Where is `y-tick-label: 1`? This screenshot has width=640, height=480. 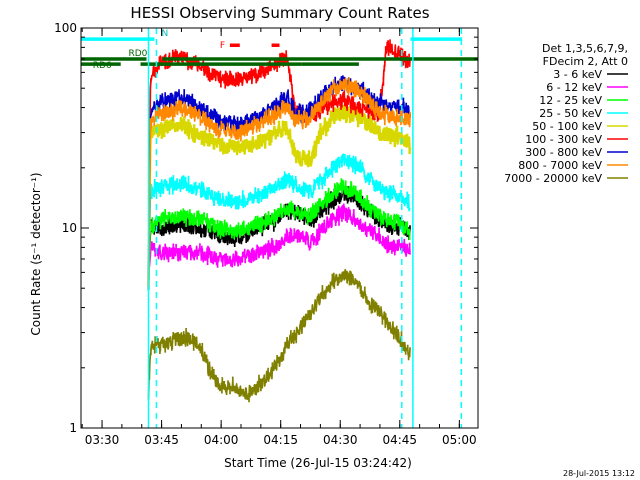 y-tick-label: 1 is located at coordinates (73, 428).